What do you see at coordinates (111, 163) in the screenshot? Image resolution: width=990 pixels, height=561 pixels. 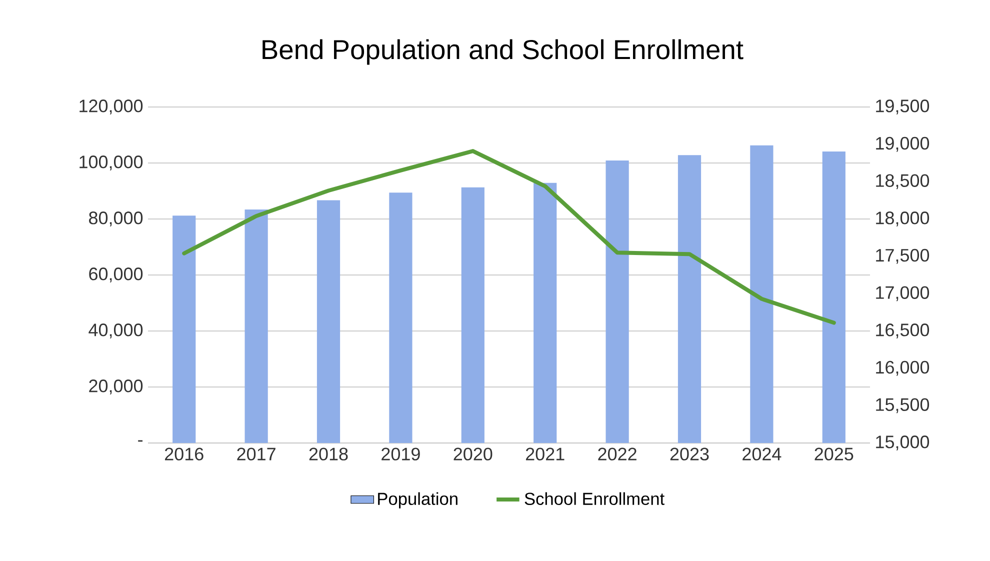 I see `y-tick-label: 100,000` at bounding box center [111, 163].